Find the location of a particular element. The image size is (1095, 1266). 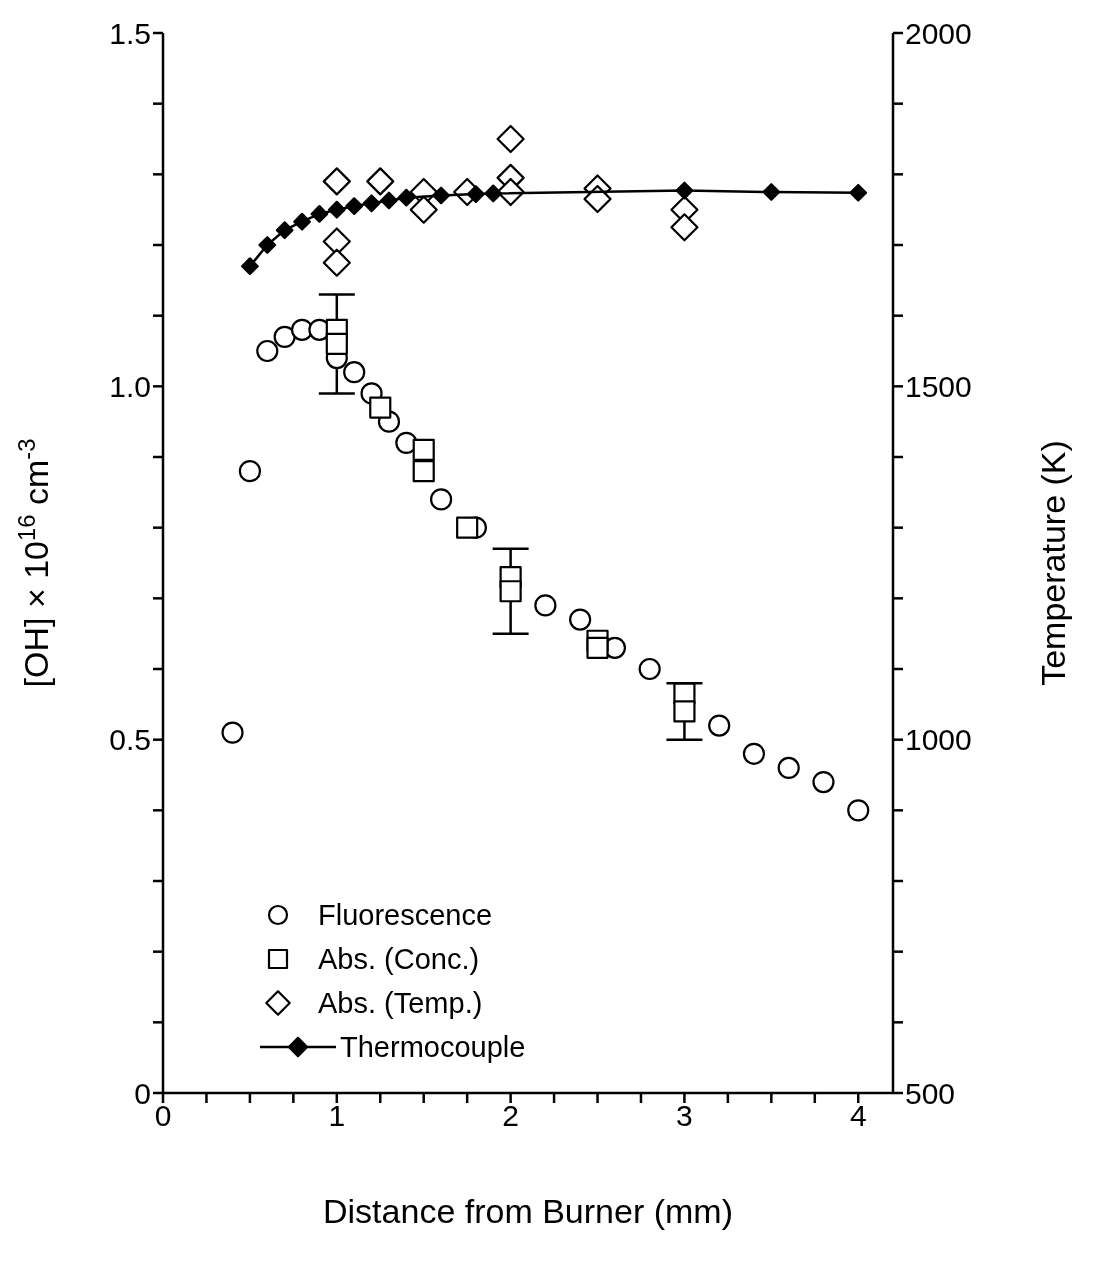

x-tick-label: 0 is located at coordinates (163, 1116).